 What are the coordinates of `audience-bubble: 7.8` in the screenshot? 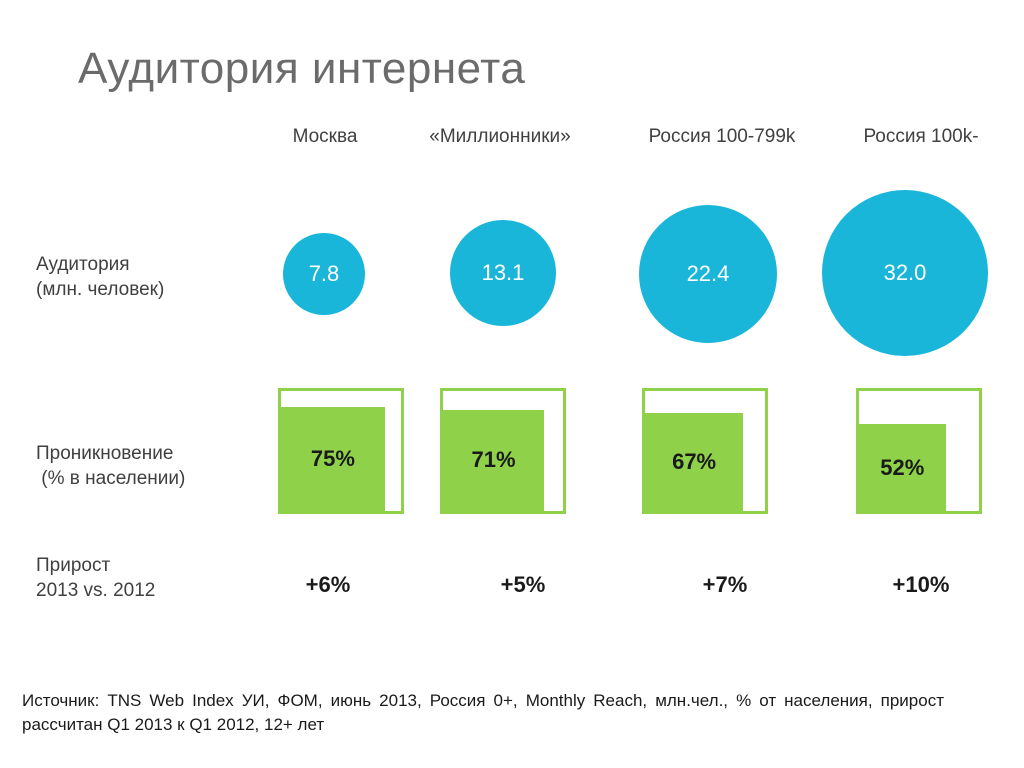 It's located at (324, 274).